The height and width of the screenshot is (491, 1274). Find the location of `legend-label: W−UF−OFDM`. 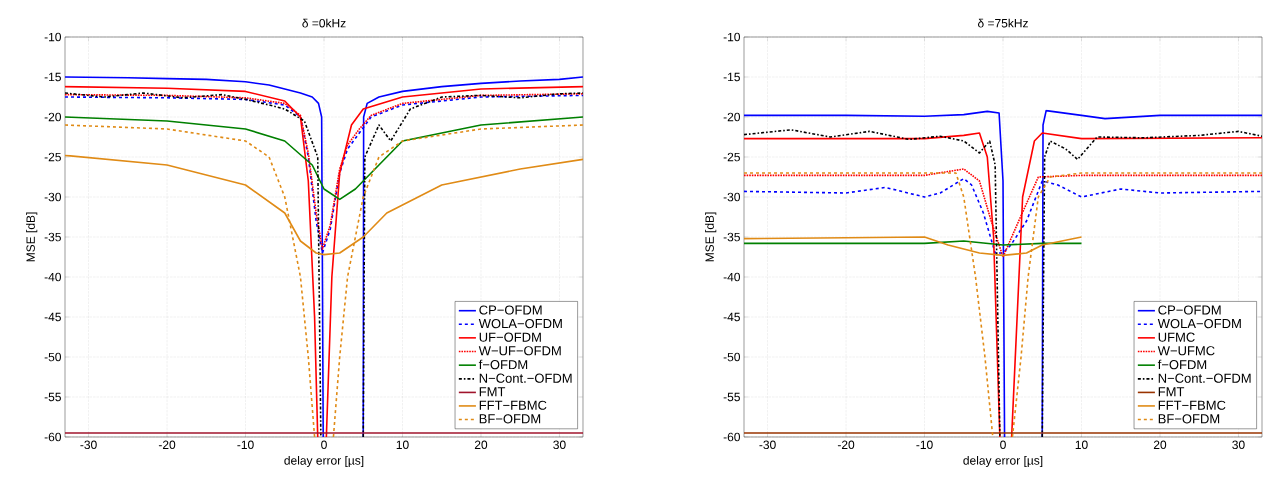

legend-label: W−UF−OFDM is located at coordinates (519, 351).